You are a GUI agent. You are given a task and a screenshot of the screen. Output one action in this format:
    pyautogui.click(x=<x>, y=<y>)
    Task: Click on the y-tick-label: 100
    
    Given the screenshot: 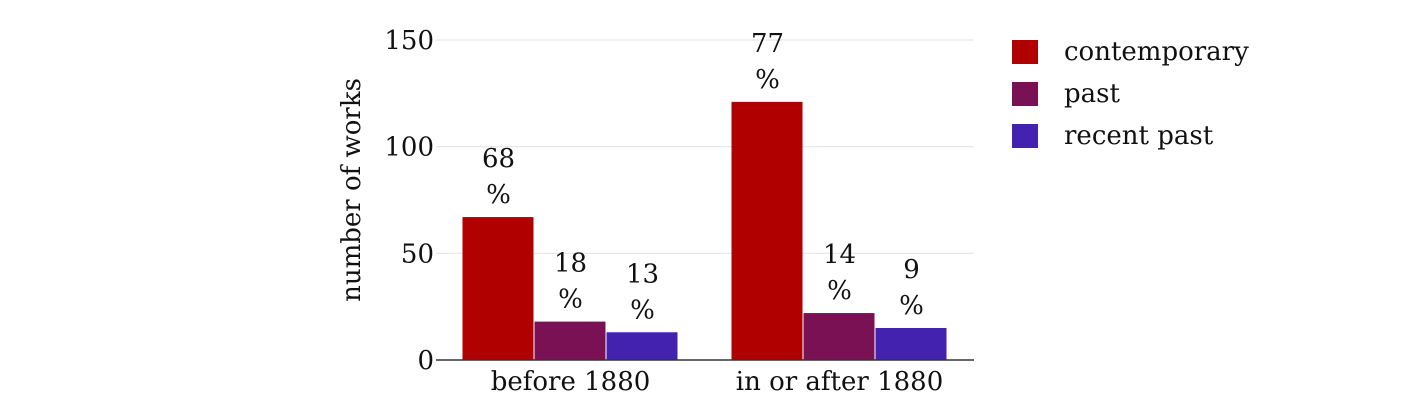 What is the action you would take?
    pyautogui.click(x=409, y=148)
    